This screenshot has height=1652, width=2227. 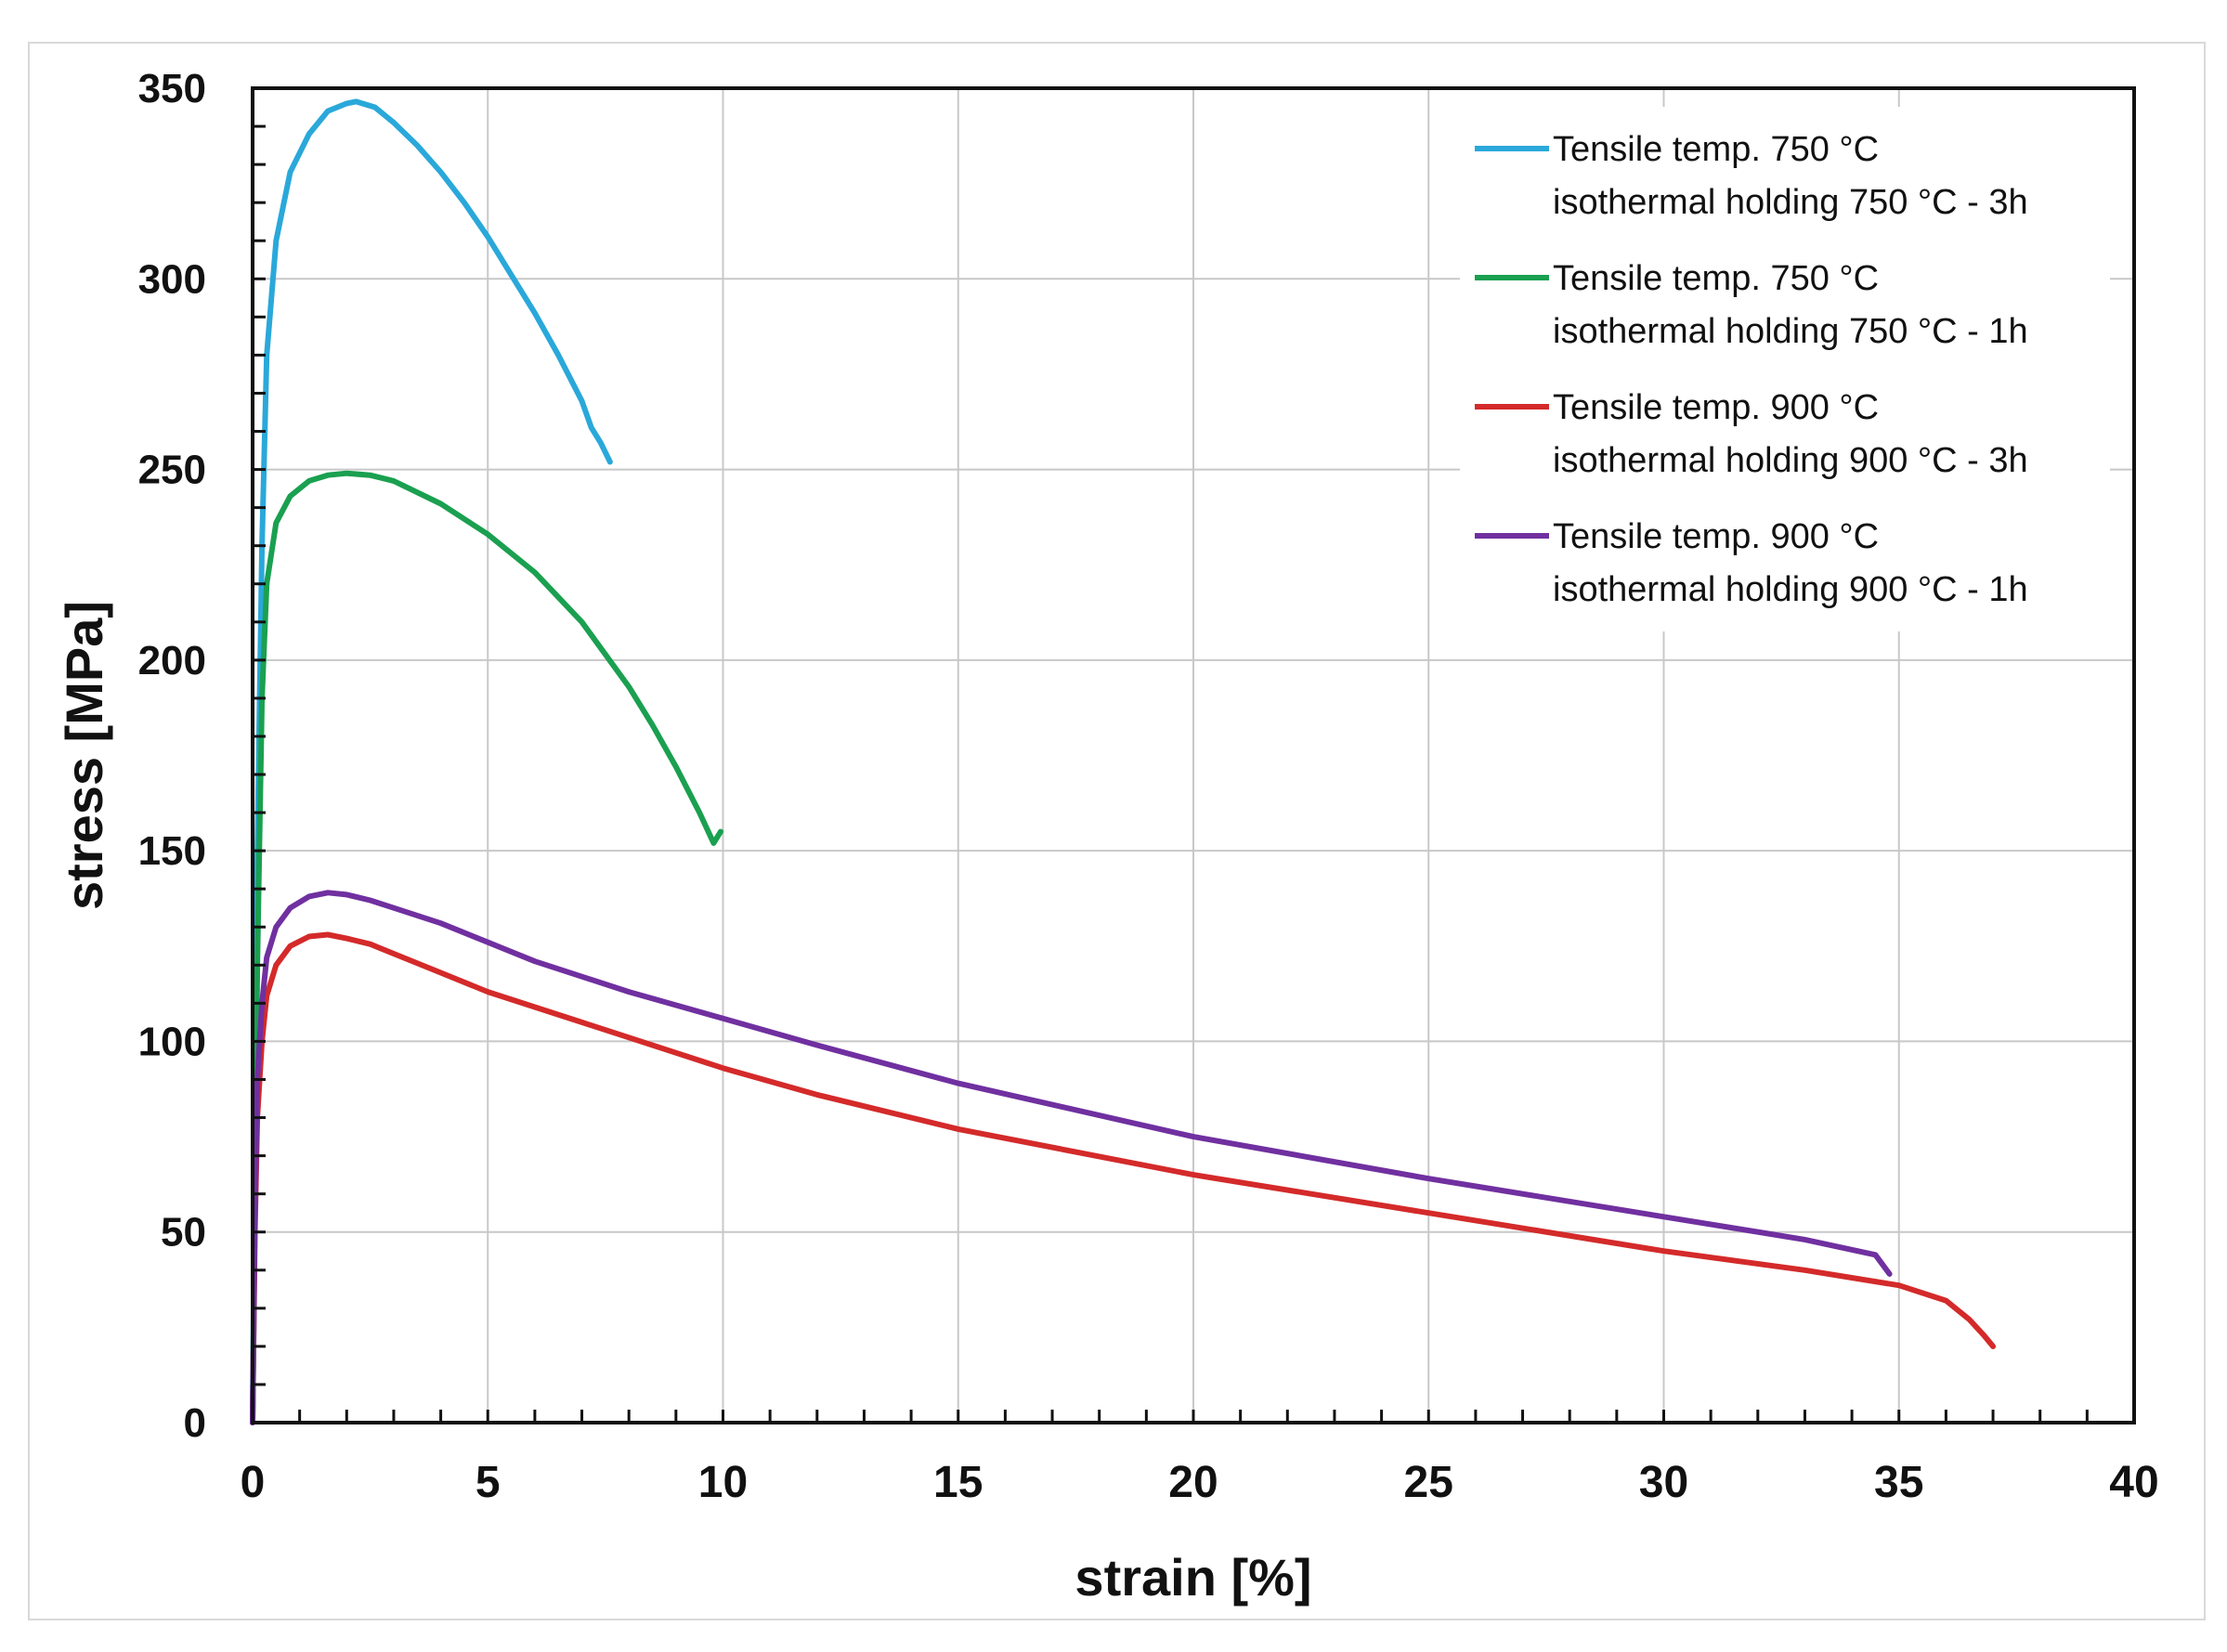 What do you see at coordinates (1663, 1483) in the screenshot?
I see `x-tick-label: 30` at bounding box center [1663, 1483].